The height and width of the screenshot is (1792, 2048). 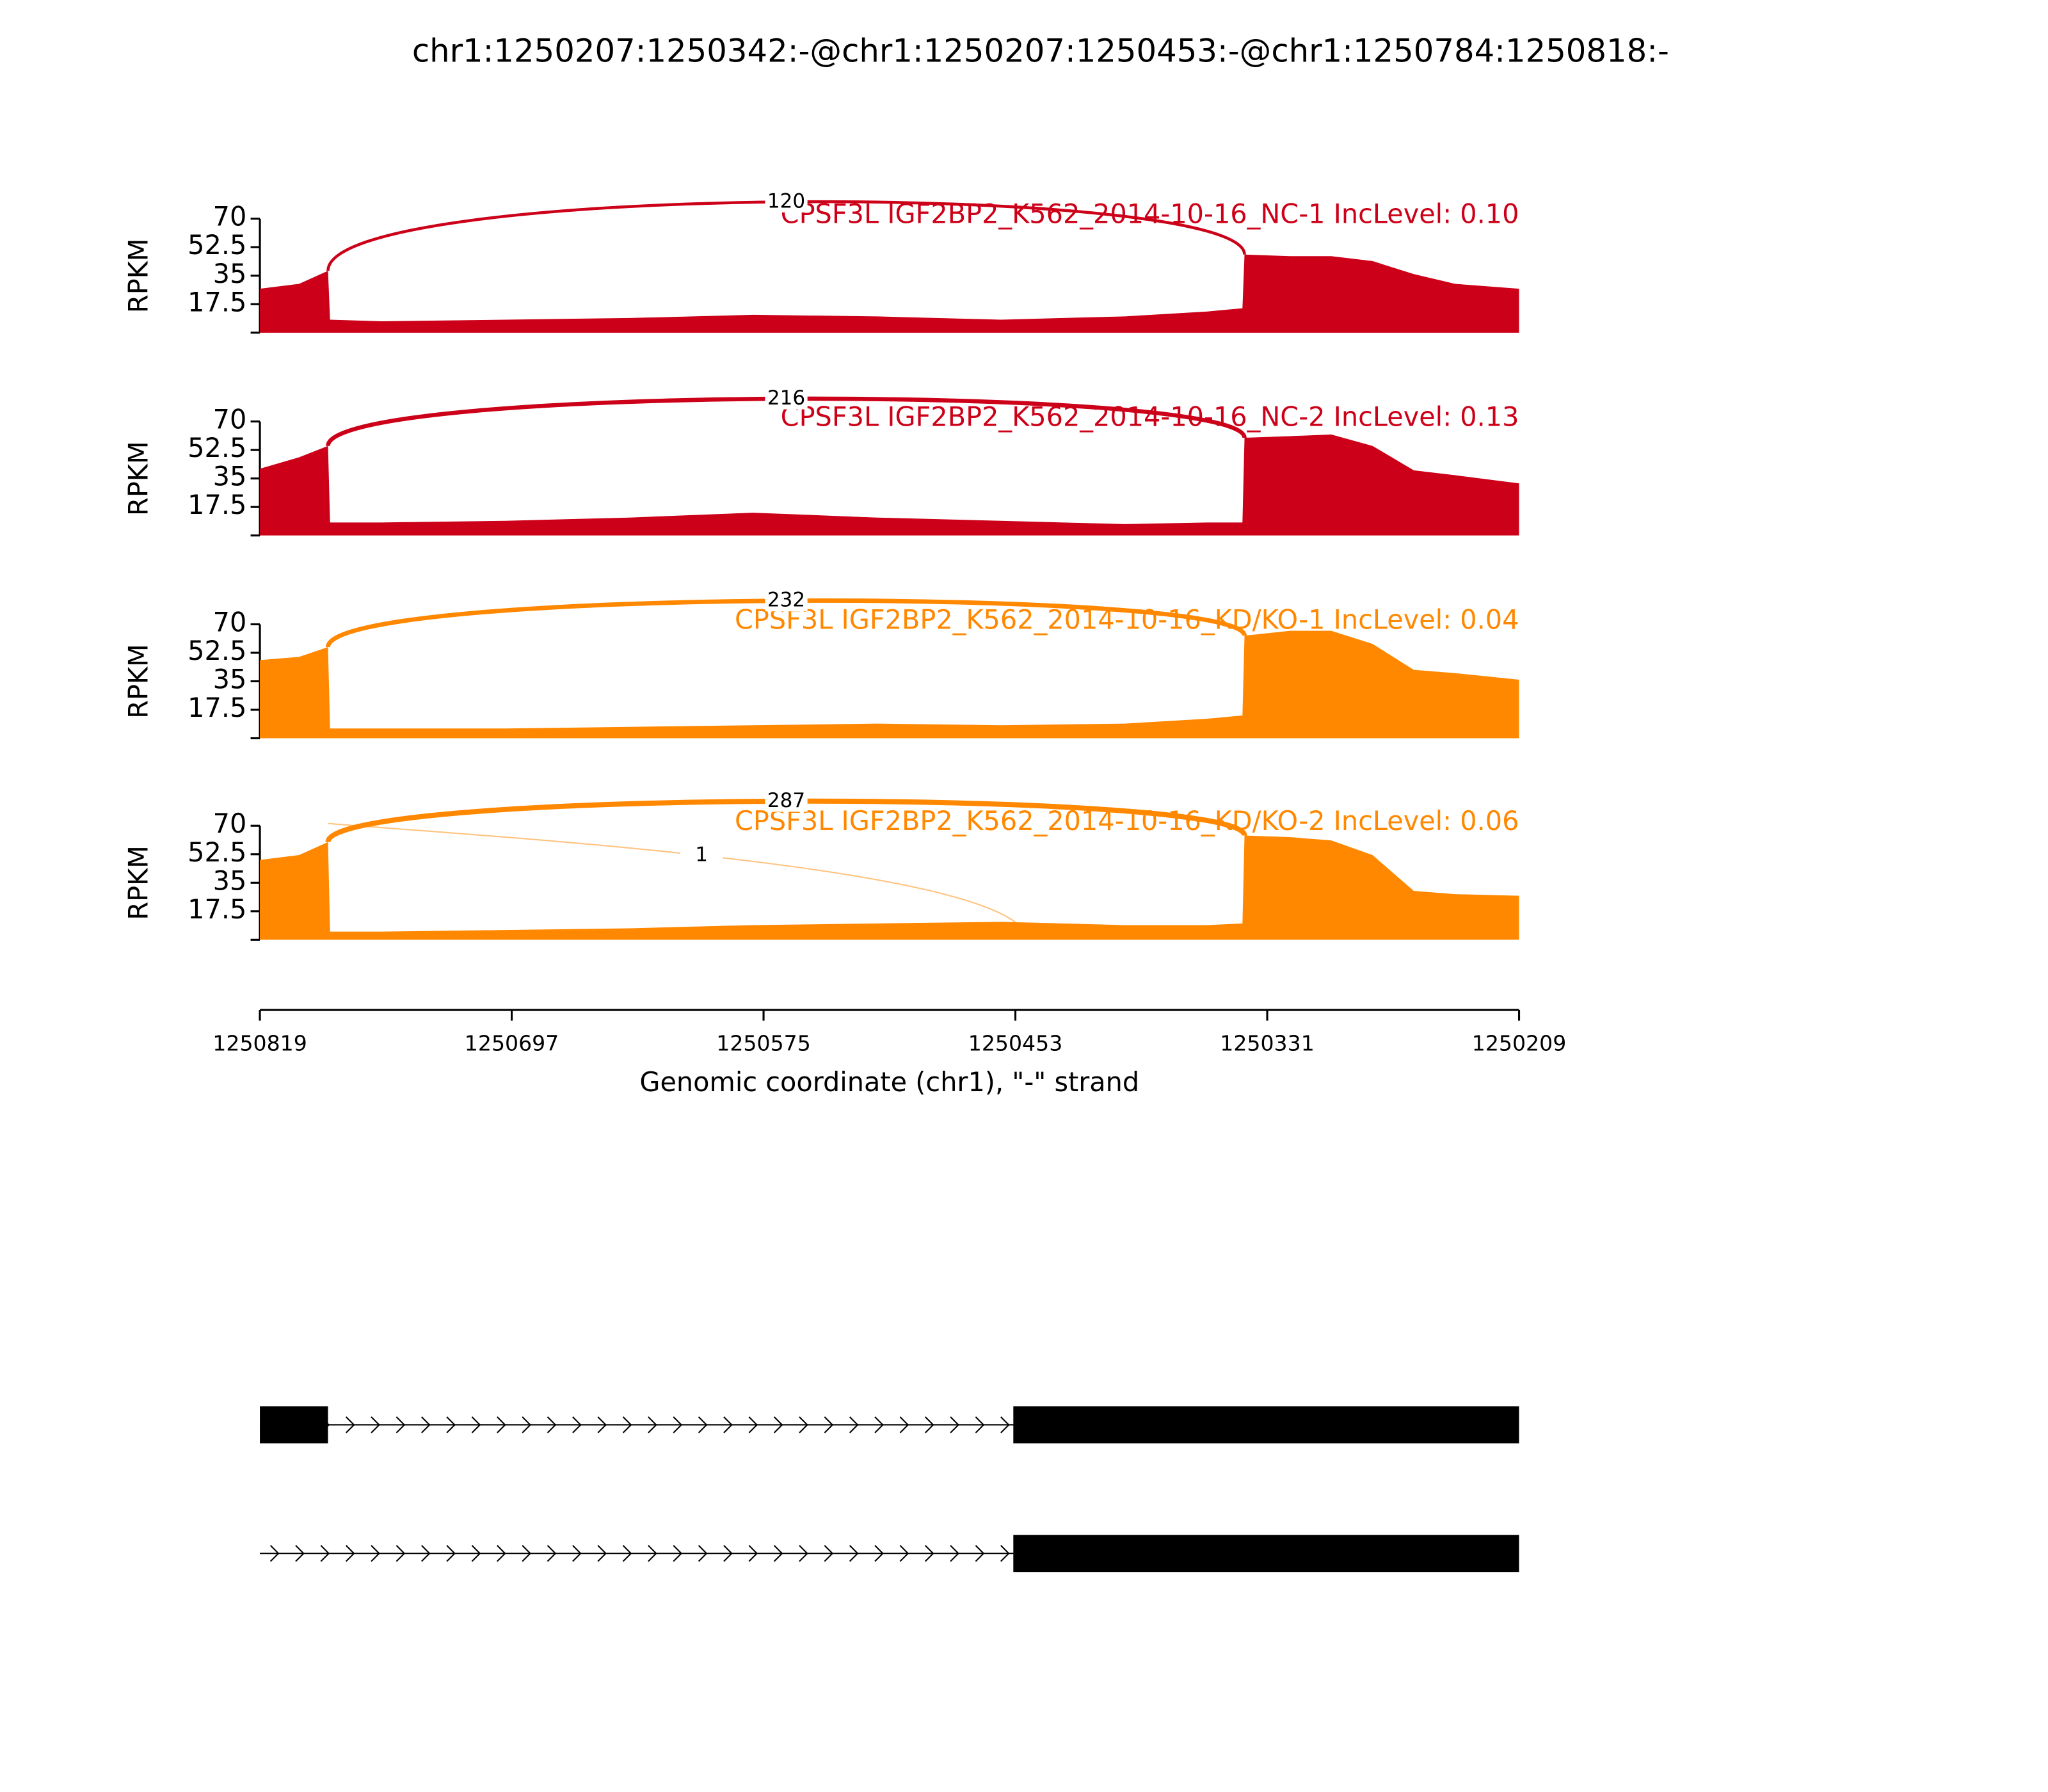 What do you see at coordinates (512, 1042) in the screenshot?
I see `x-tick-label: 1250697` at bounding box center [512, 1042].